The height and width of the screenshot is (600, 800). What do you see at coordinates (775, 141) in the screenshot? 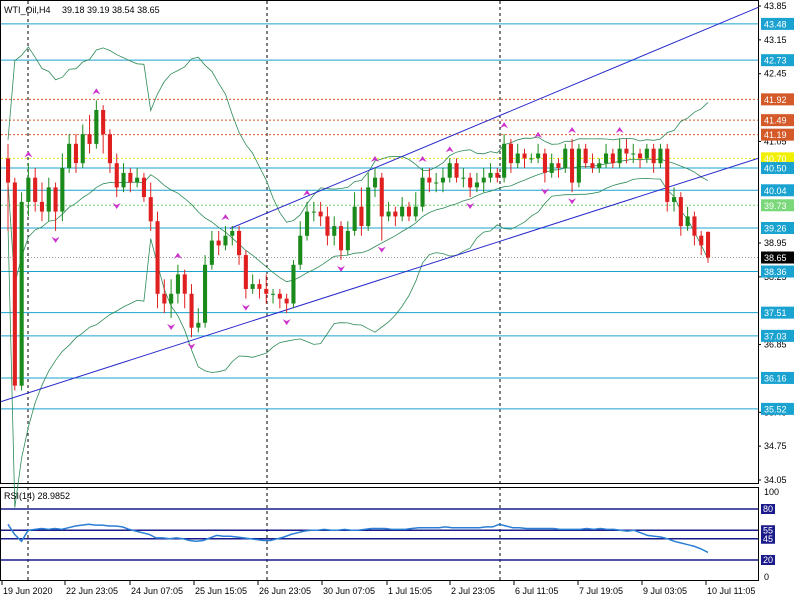
I see `price-tick-label-8: 41.05` at bounding box center [775, 141].